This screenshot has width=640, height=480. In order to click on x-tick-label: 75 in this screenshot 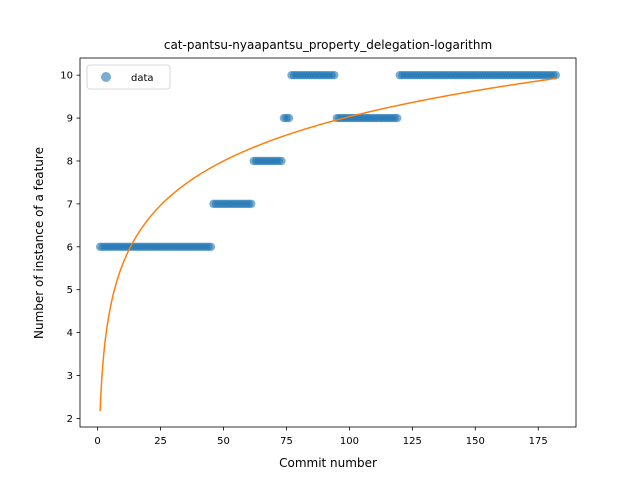, I will do `click(286, 441)`.